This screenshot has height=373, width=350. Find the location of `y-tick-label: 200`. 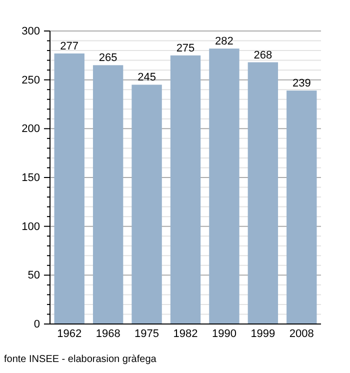

y-tick-label: 200 is located at coordinates (31, 129).